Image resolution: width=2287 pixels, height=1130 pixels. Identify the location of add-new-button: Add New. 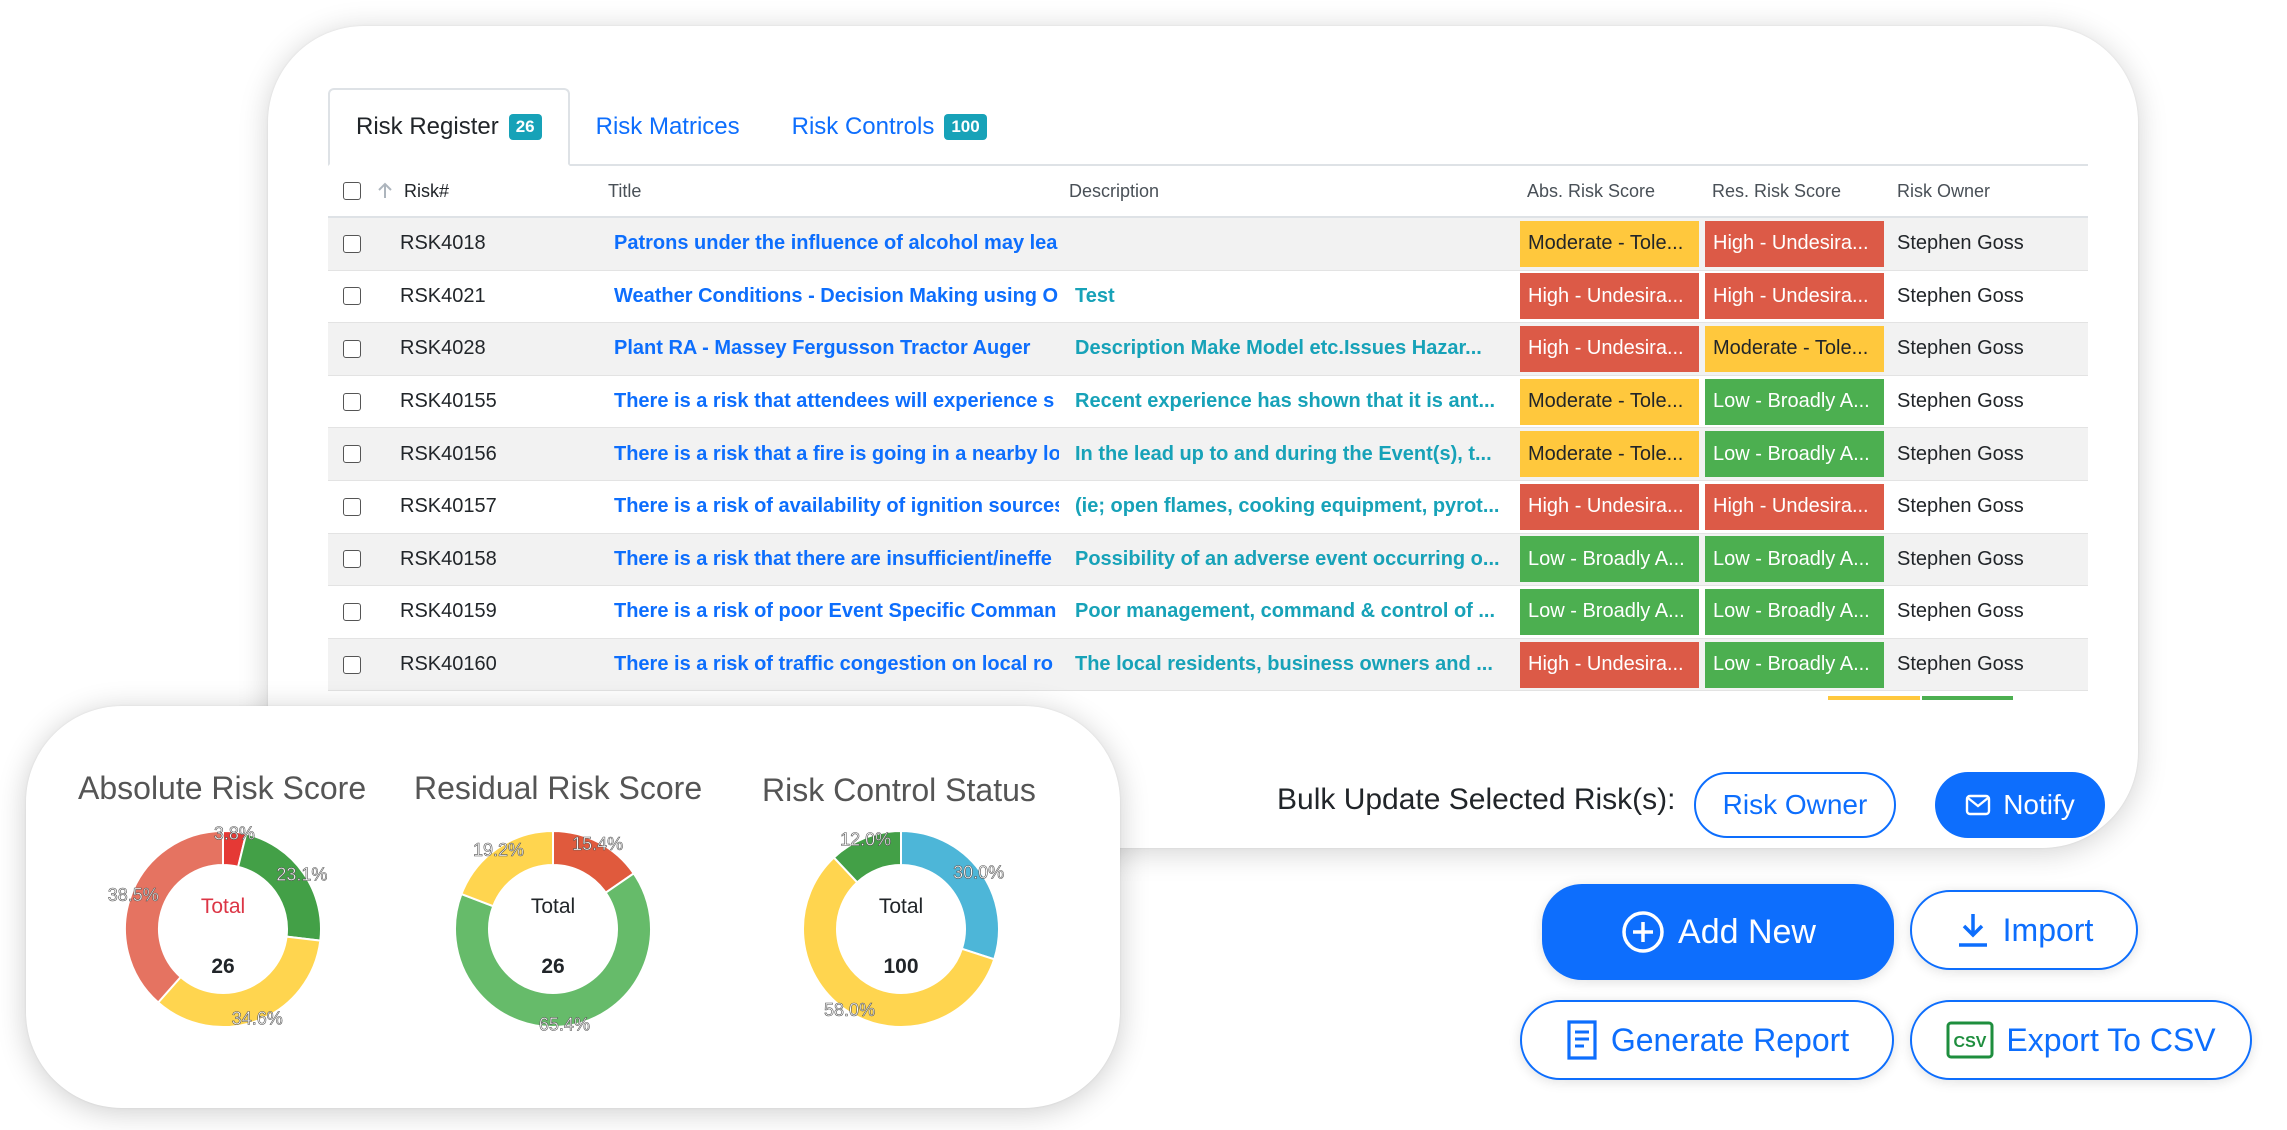
(1718, 932).